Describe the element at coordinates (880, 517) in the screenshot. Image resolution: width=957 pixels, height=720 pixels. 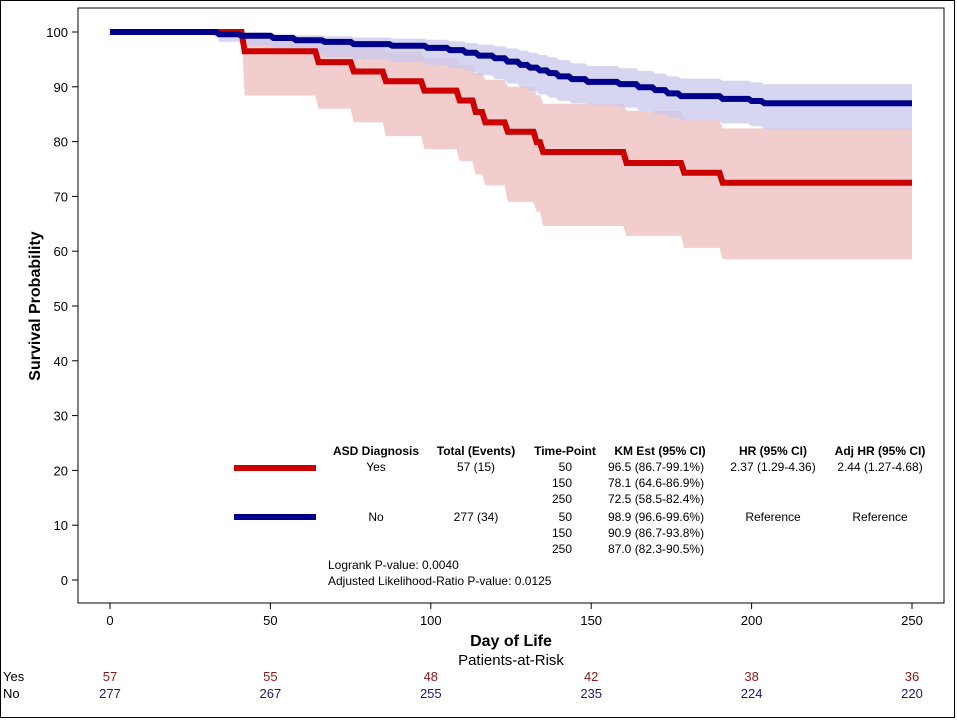
I see `table-adj-hr-no: Reference` at that location.